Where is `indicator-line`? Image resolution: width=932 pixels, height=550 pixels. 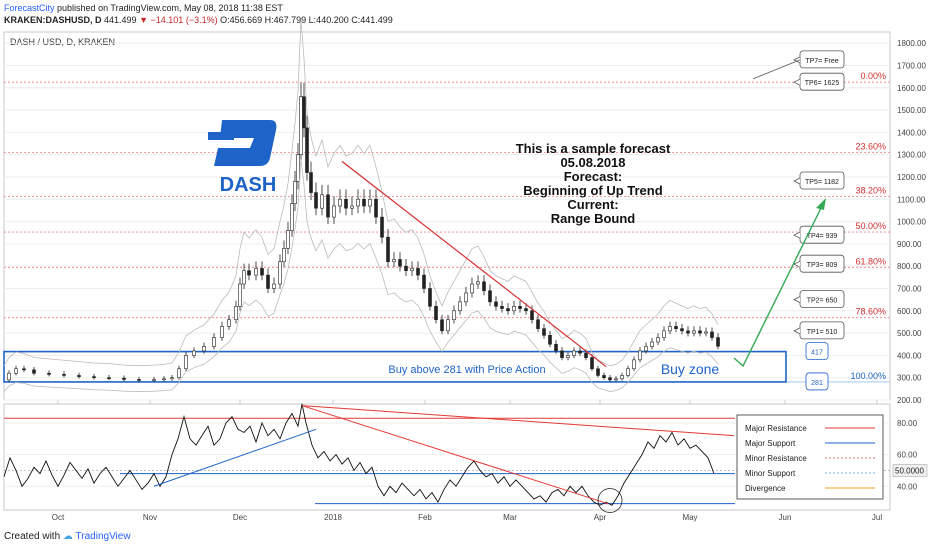 indicator-line is located at coordinates (359, 454).